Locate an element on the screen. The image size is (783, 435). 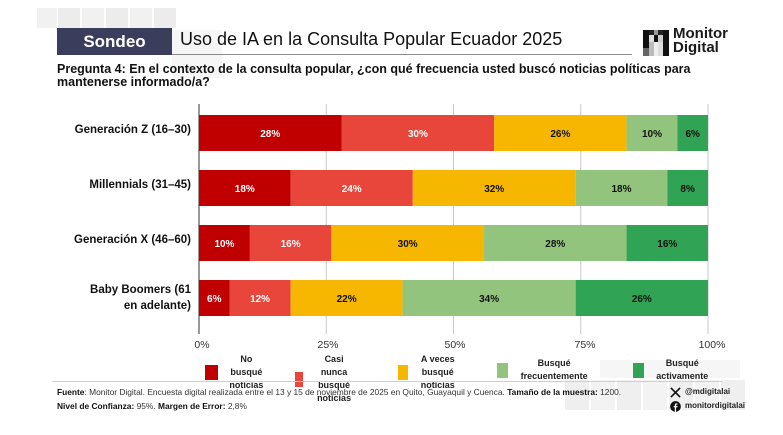
error-label: Margen de Error: is located at coordinates (192, 405).